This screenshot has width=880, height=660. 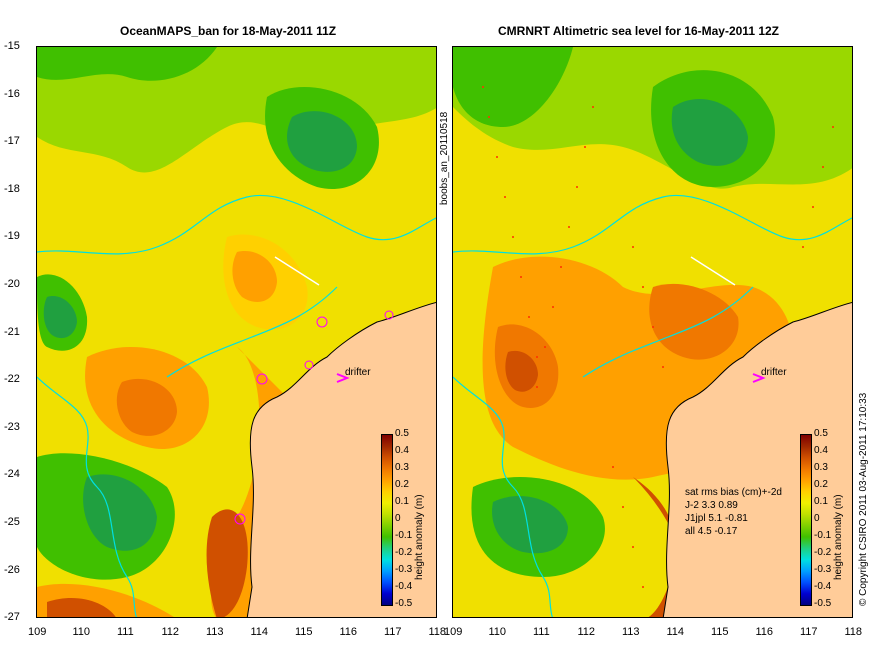 What do you see at coordinates (12, 93) in the screenshot?
I see `lat-tick-label: -16` at bounding box center [12, 93].